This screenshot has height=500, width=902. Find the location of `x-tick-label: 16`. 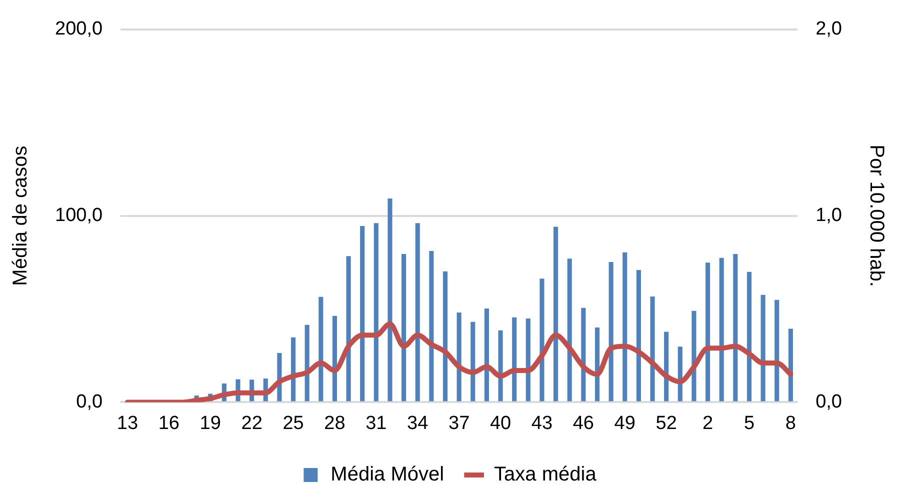

x-tick-label: 16 is located at coordinates (169, 423).